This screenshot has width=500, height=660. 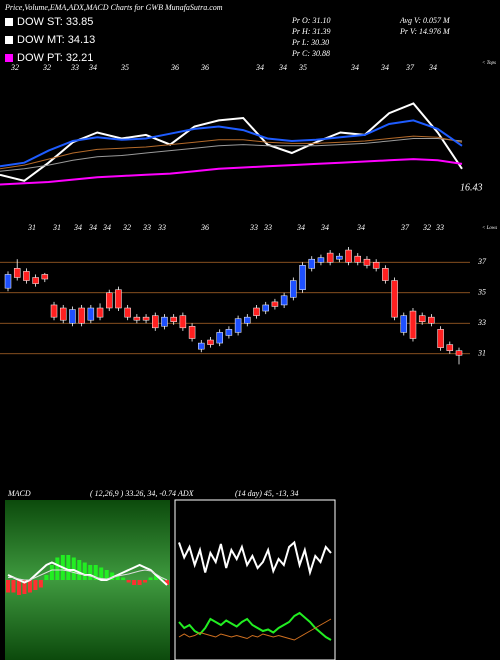 I want to click on stat: Pr O: 31.10, so click(x=310, y=20).